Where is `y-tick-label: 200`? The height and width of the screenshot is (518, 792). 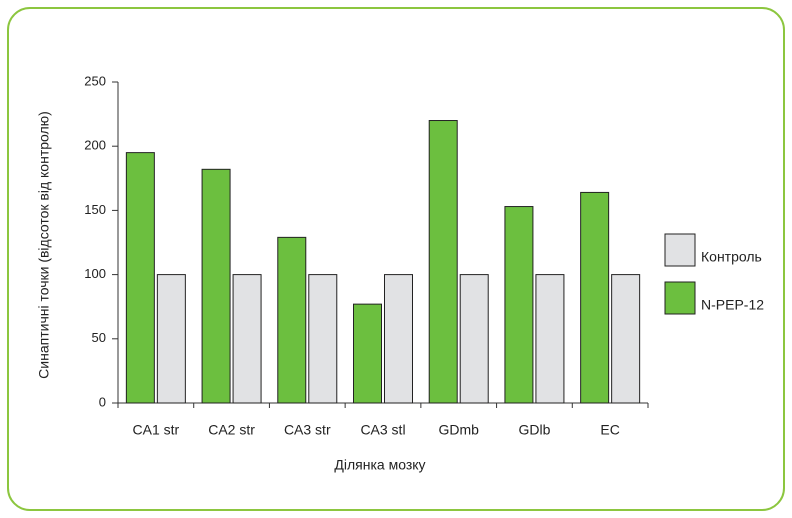
y-tick-label: 200 is located at coordinates (95, 145).